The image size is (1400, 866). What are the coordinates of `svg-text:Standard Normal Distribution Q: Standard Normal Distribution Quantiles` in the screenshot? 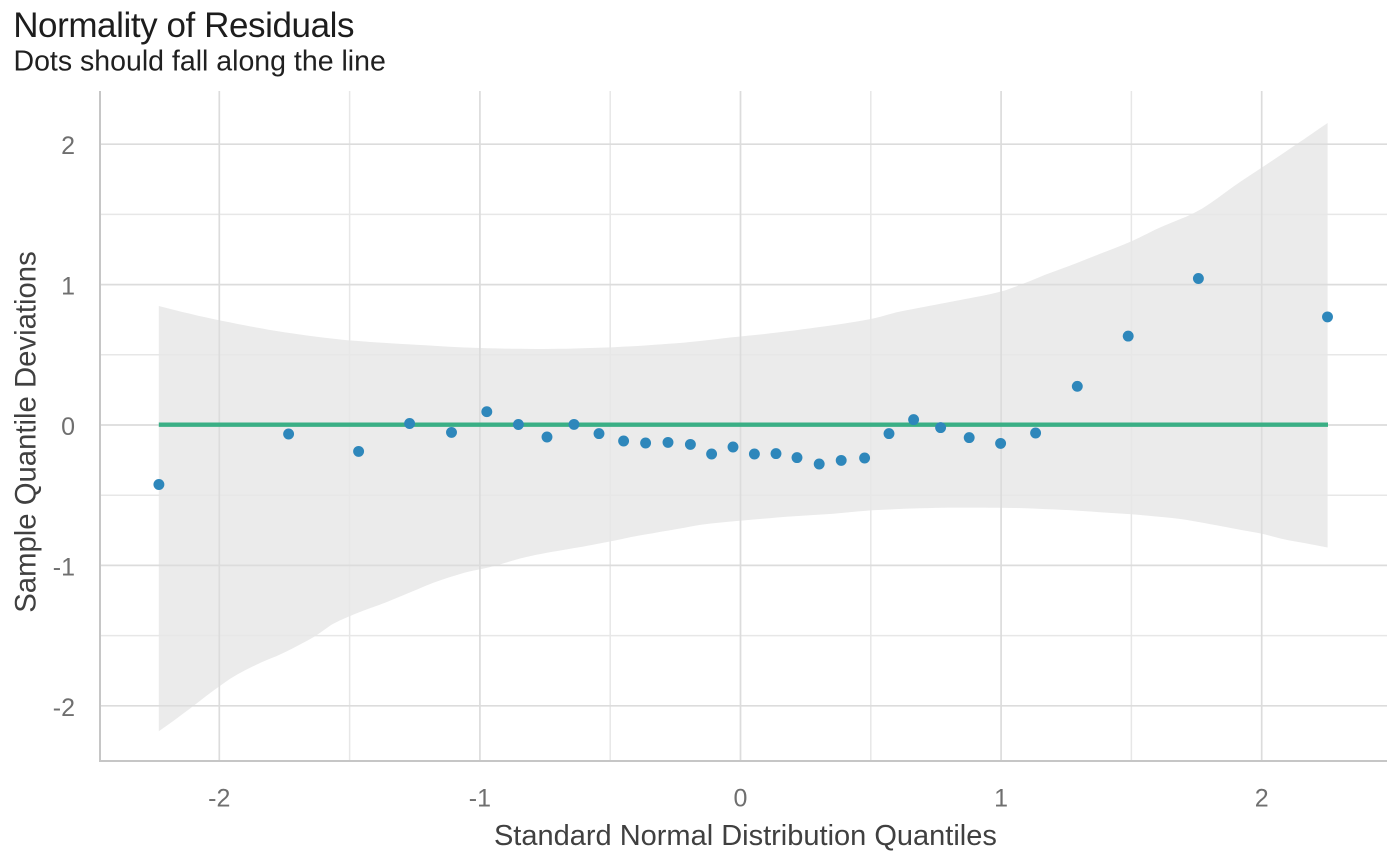 It's located at (745, 836).